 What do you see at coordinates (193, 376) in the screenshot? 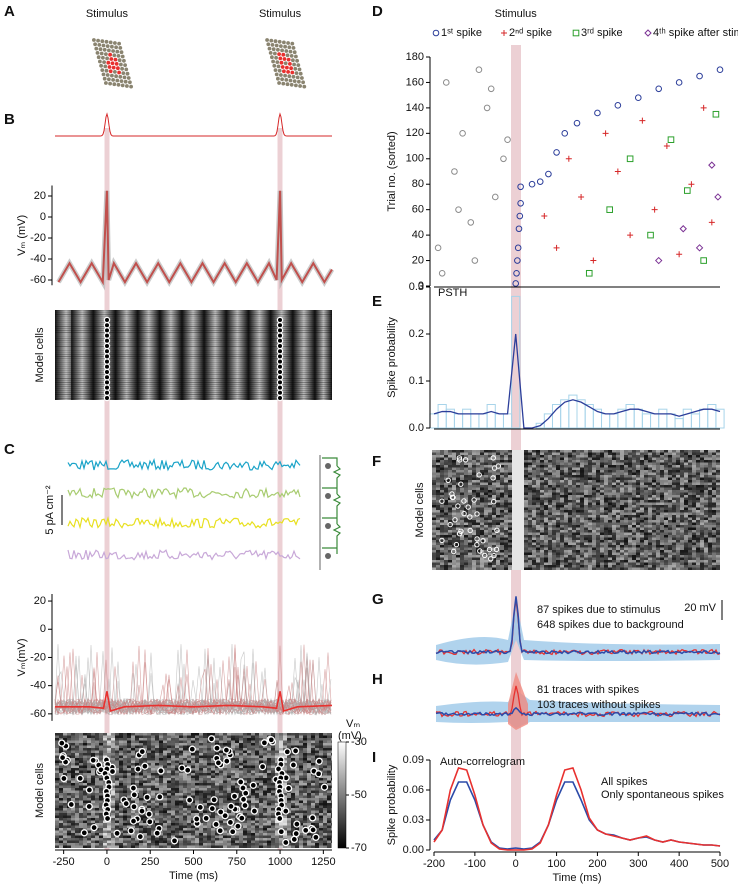
I see `raster-row` at bounding box center [193, 376].